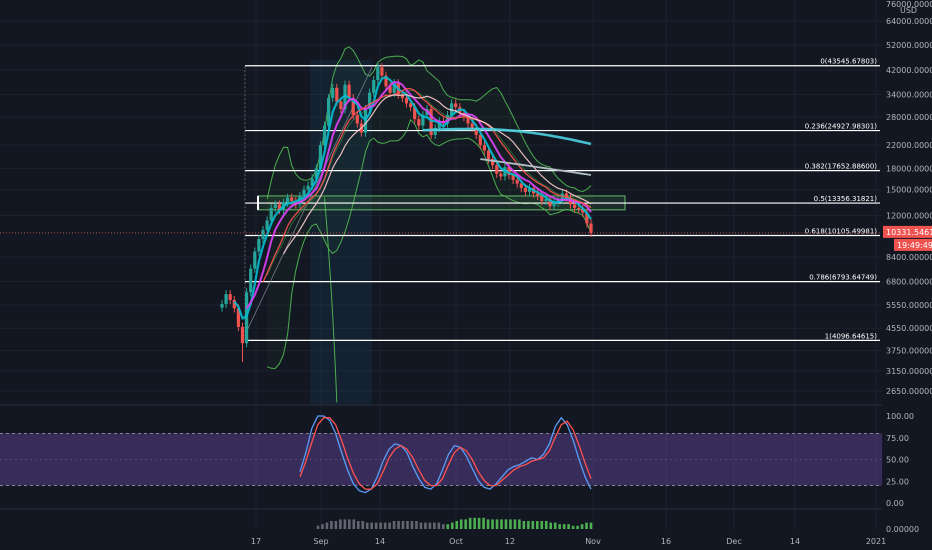 This screenshot has height=550, width=932. Describe the element at coordinates (900, 416) in the screenshot. I see `oscillator-axis-label: 100.00` at that location.